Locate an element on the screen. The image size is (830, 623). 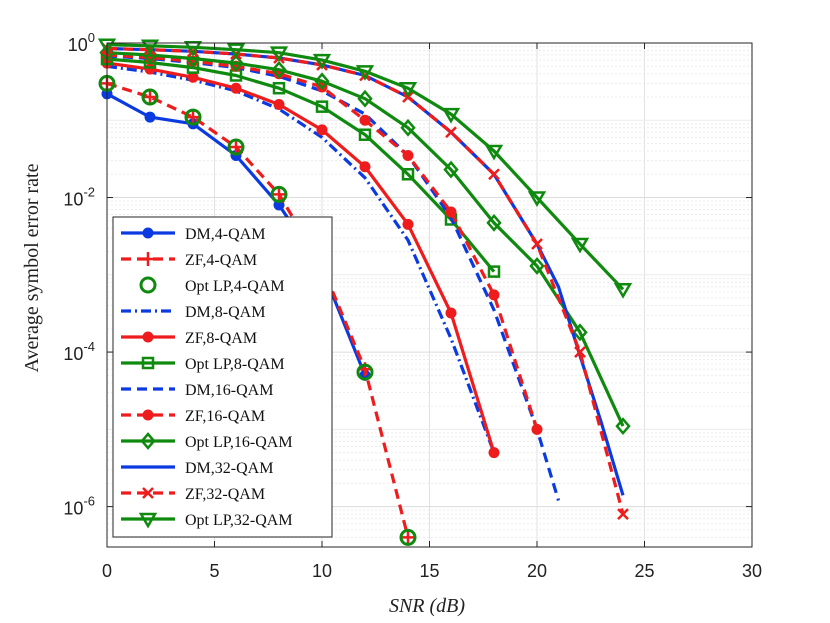
legend-label: ZF,32-QAM is located at coordinates (225, 494).